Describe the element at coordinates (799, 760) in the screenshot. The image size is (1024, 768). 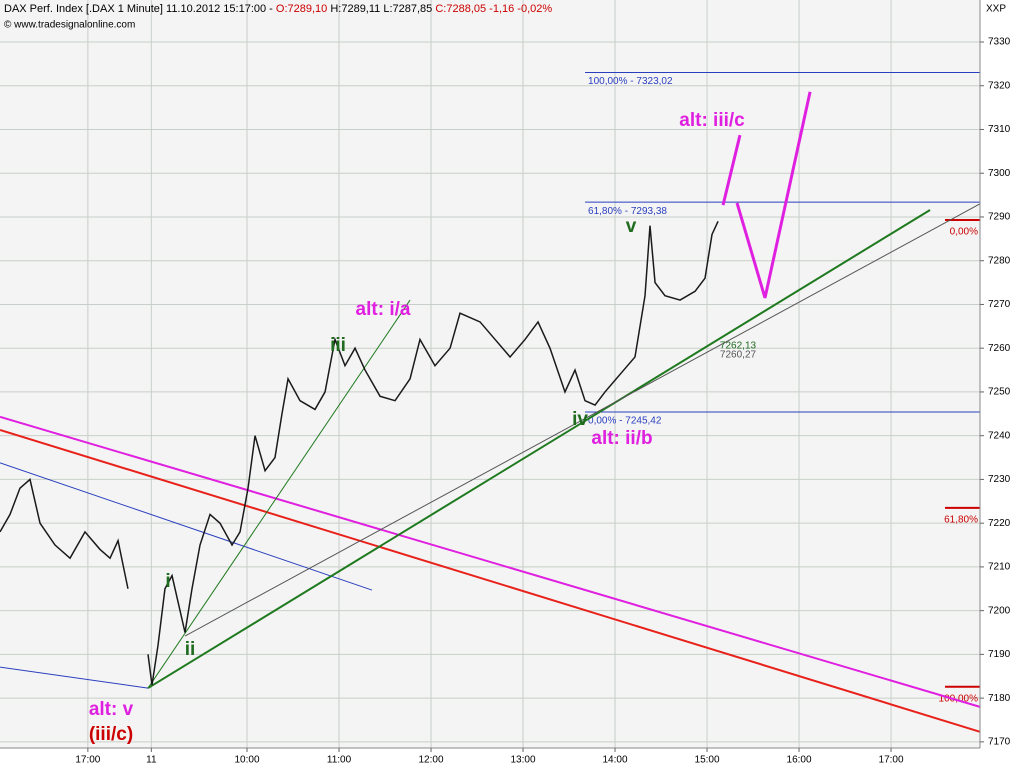
I see `x-tick-label: 16:00` at that location.